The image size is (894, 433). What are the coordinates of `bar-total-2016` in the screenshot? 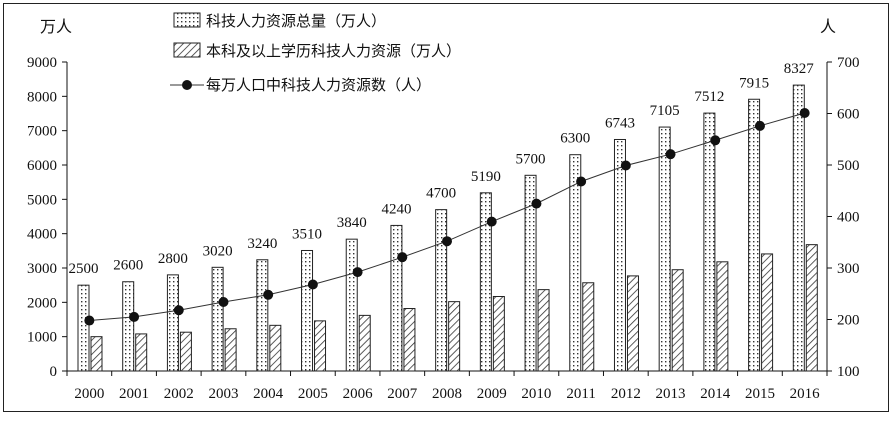 It's located at (798, 228).